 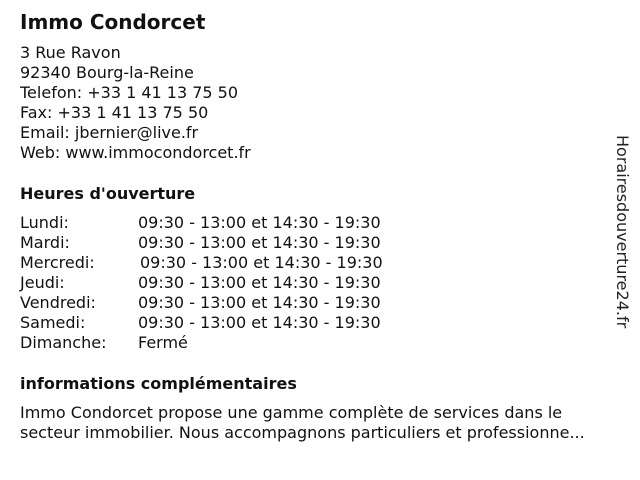 I want to click on hours-row: Jeudi: 09:30 - 13:00 et 14:30 - 19:30, so click(x=200, y=283).